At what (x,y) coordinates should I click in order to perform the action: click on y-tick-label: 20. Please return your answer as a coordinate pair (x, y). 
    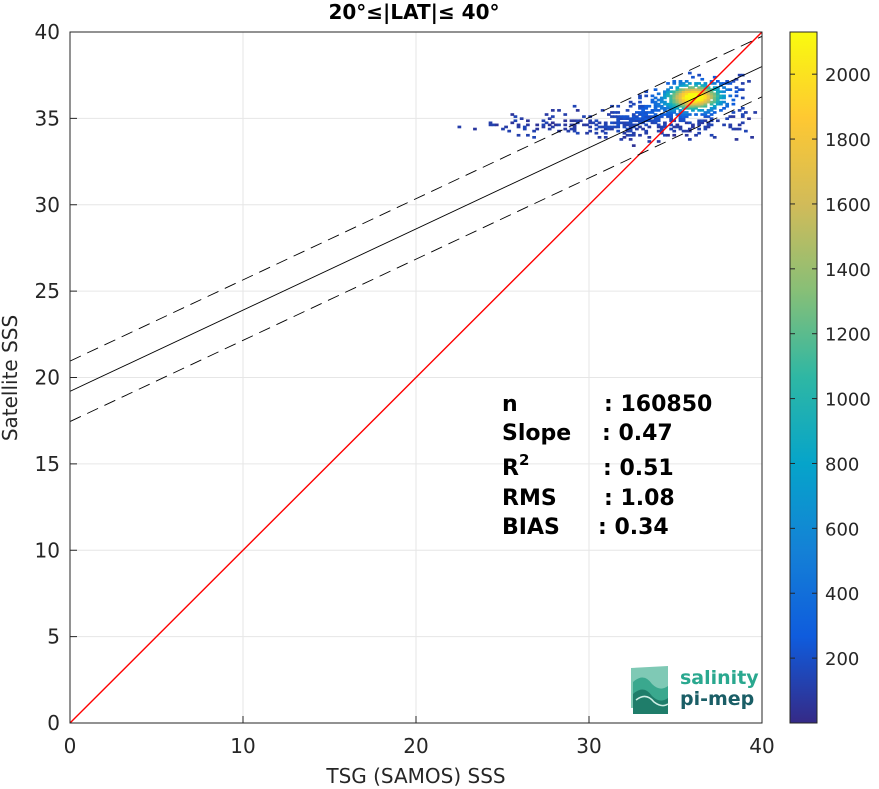
    Looking at the image, I should click on (47, 378).